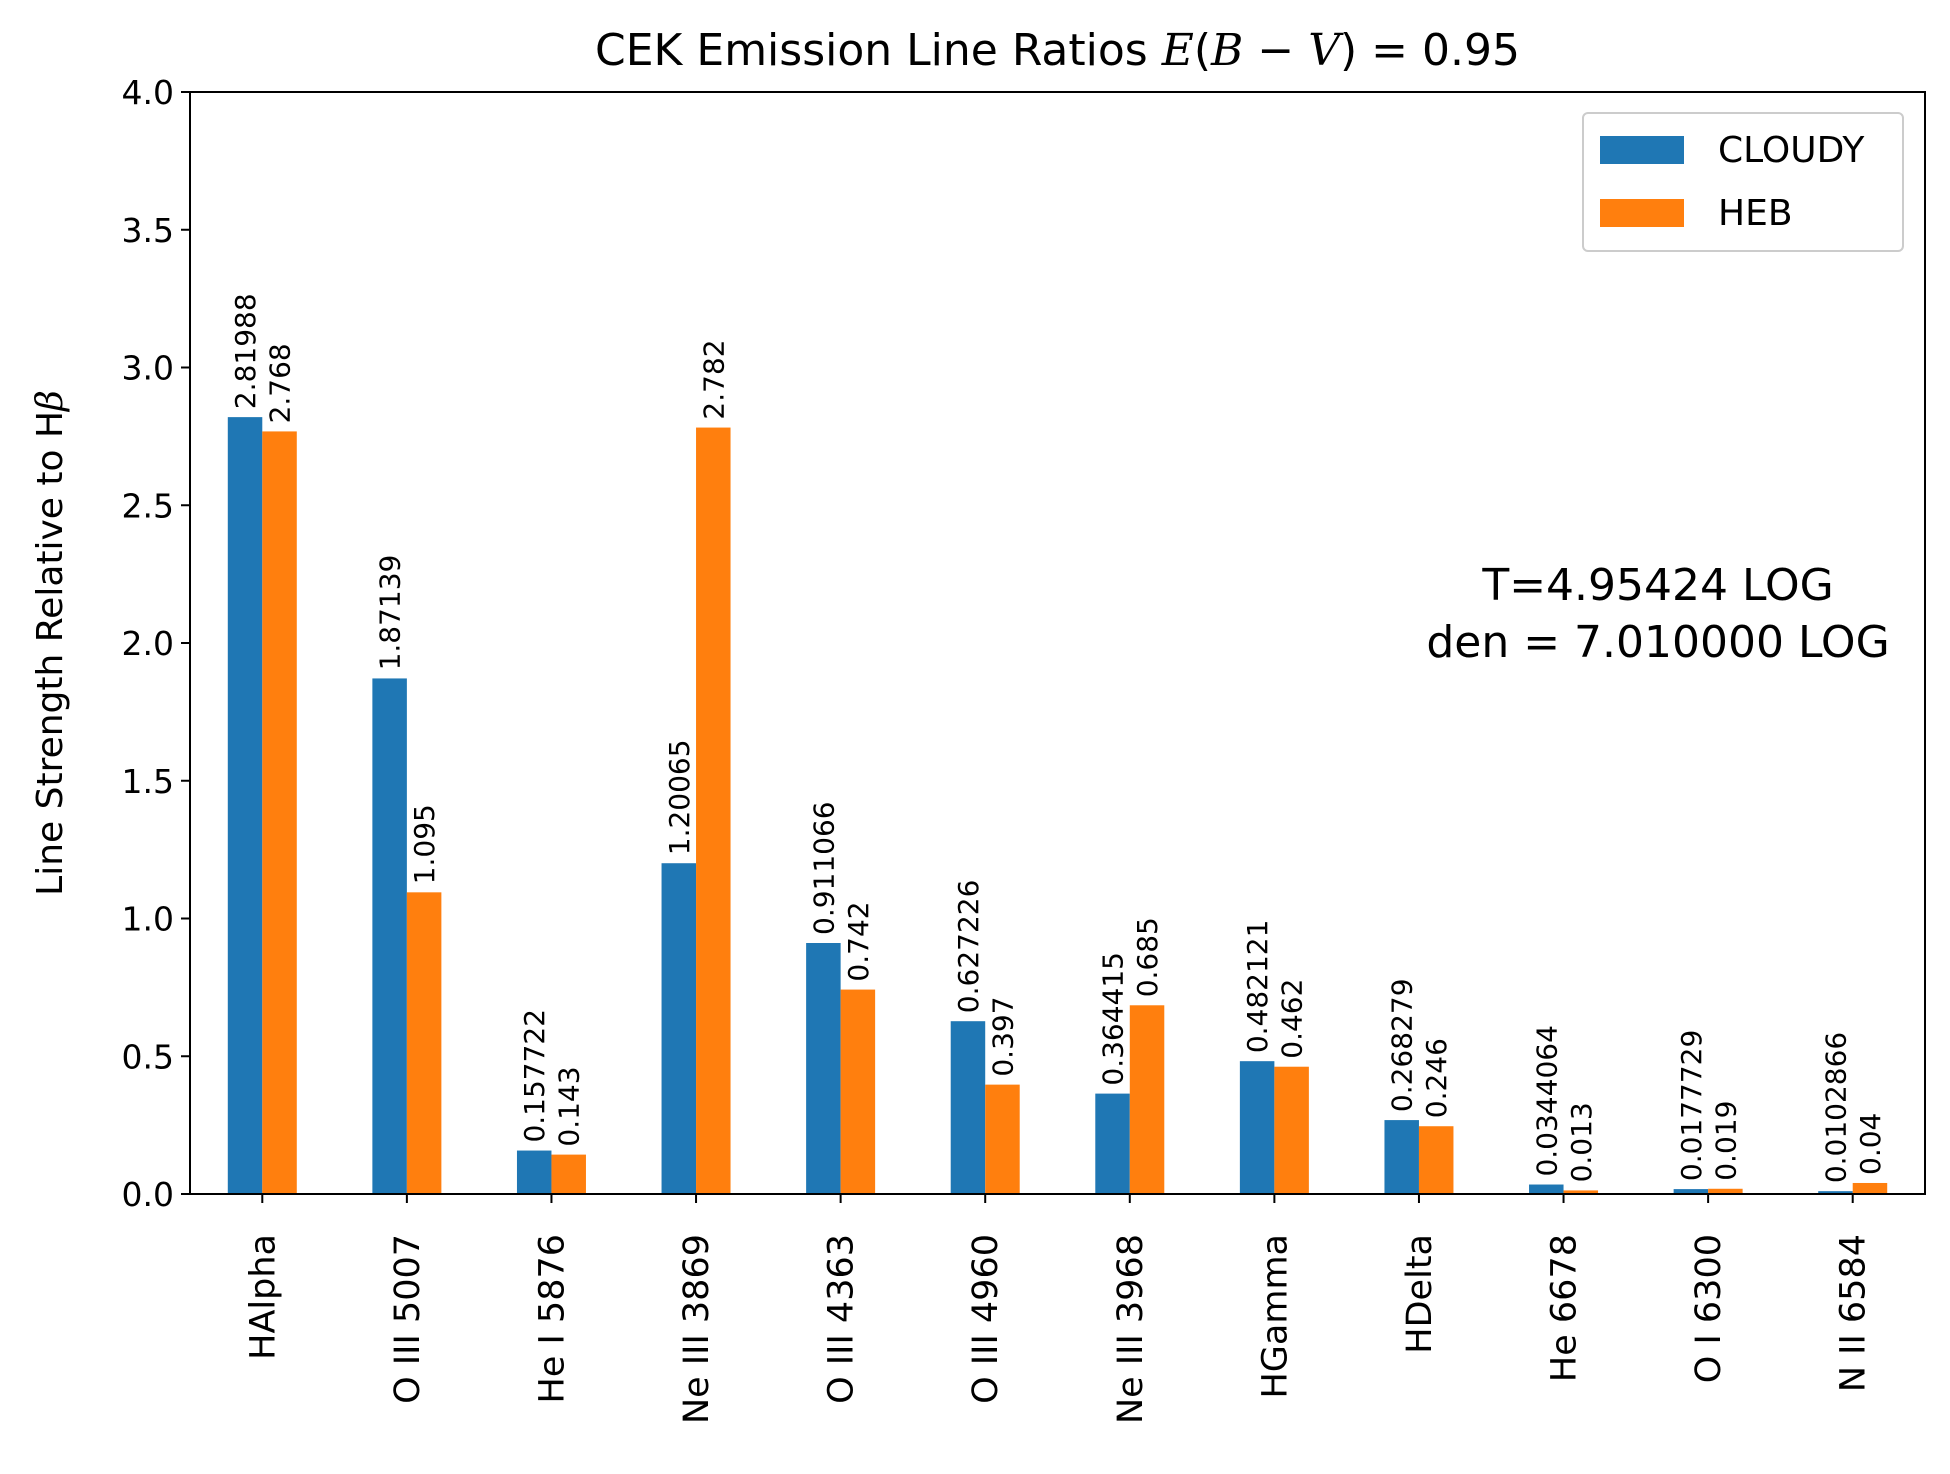 This screenshot has width=1950, height=1474. Describe the element at coordinates (1791, 150) in the screenshot. I see `legend-label-cloudy: CLOUDY` at that location.